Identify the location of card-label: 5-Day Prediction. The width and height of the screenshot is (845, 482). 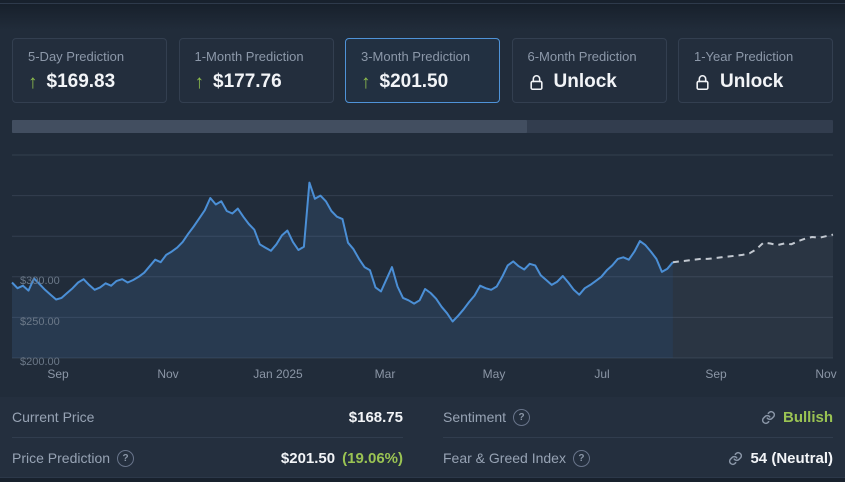
(76, 56).